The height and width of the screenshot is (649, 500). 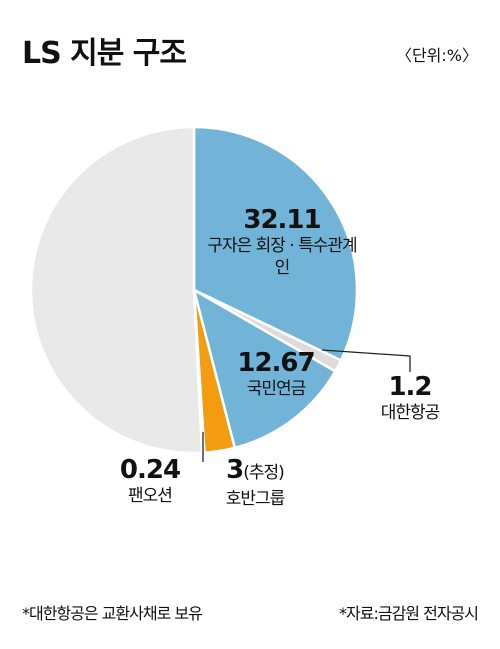 I want to click on footnote: *대한항공은 교환사채로 보유, so click(x=112, y=613).